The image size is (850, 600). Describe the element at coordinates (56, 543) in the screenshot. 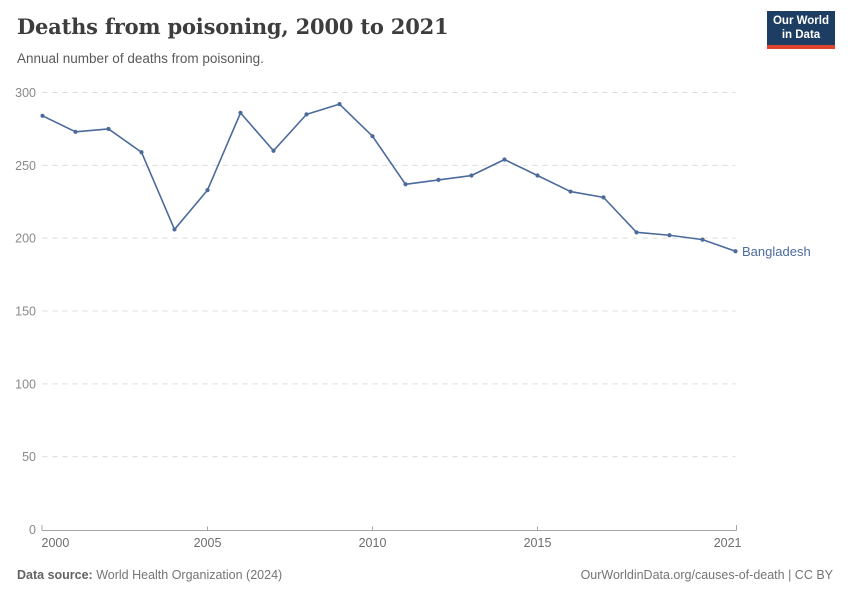

I see `x-tick-label: 2000` at that location.